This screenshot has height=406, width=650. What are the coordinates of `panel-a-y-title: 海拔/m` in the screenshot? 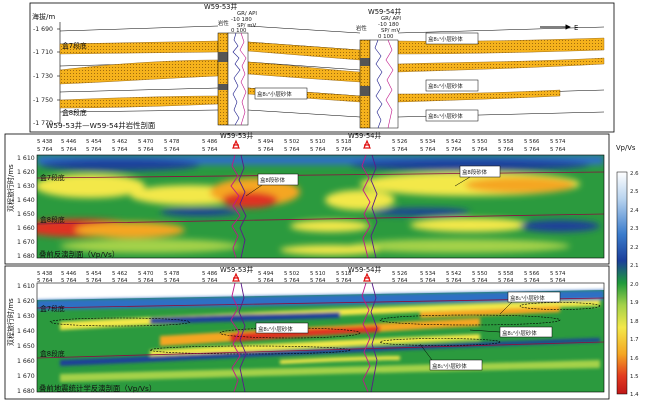 It's located at (43, 16).